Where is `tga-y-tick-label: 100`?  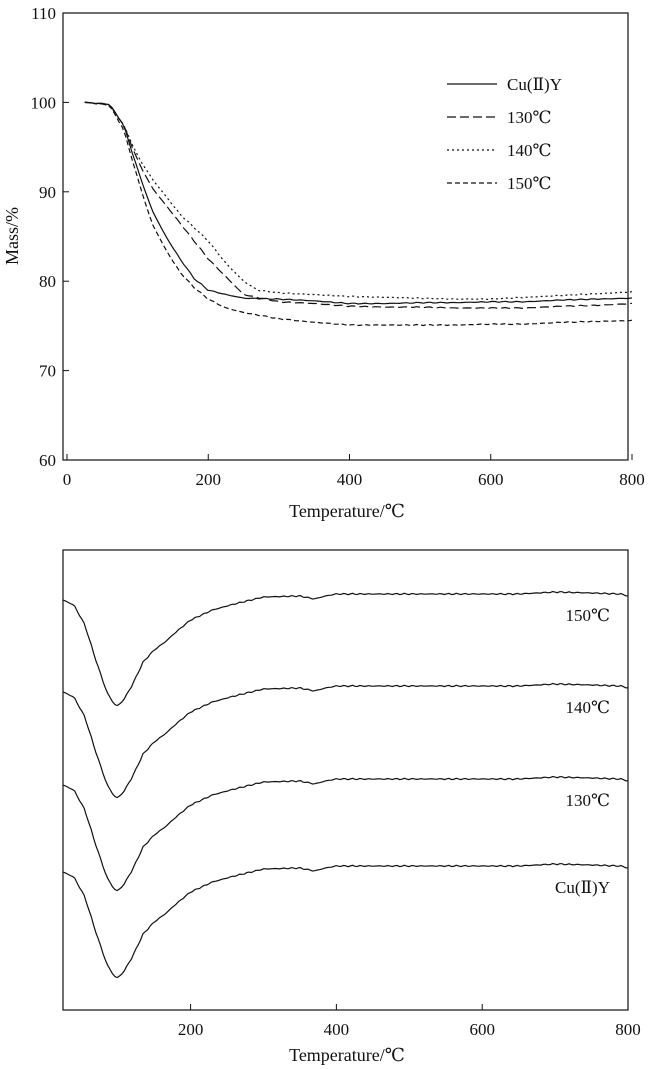
tga-y-tick-label: 100 is located at coordinates (44, 102).